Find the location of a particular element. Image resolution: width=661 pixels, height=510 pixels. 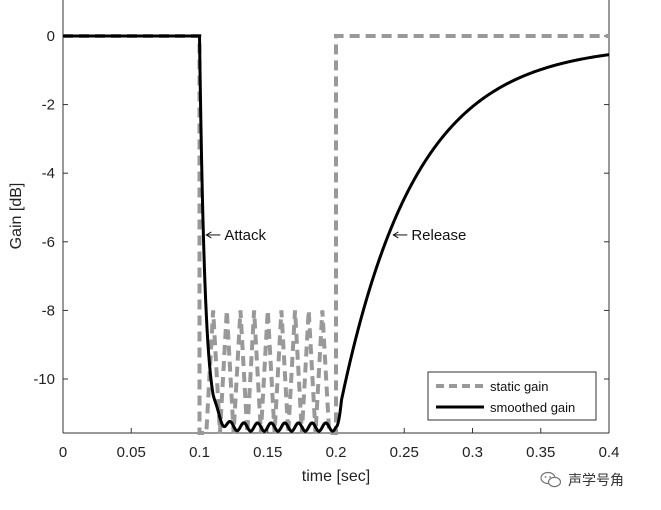

x-axis-label: time [sec] is located at coordinates (336, 476).